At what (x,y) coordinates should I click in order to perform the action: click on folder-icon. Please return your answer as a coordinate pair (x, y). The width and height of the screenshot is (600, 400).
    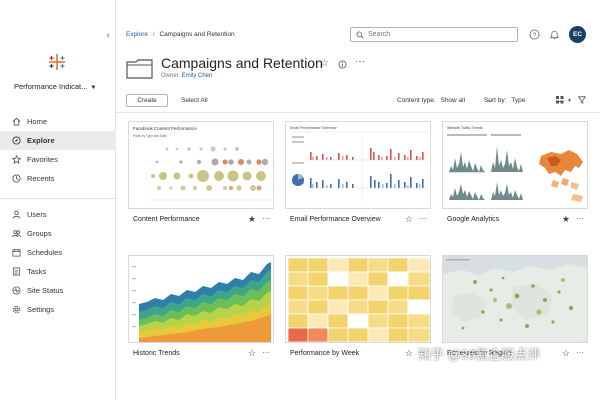
    Looking at the image, I should click on (139, 69).